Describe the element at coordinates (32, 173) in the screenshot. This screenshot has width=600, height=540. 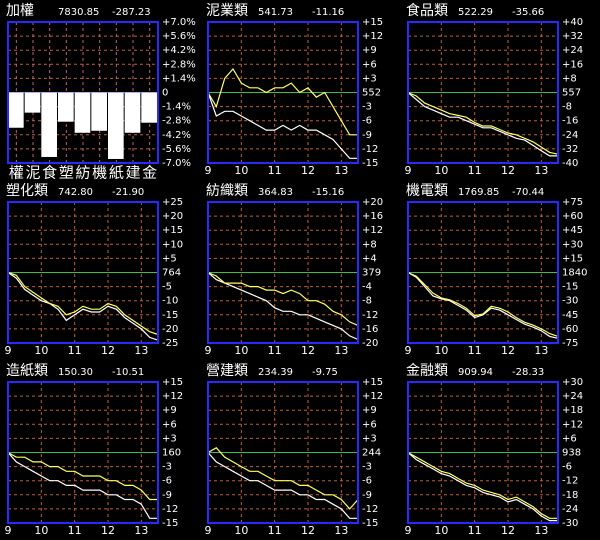
I see `category-label: 泥` at that location.